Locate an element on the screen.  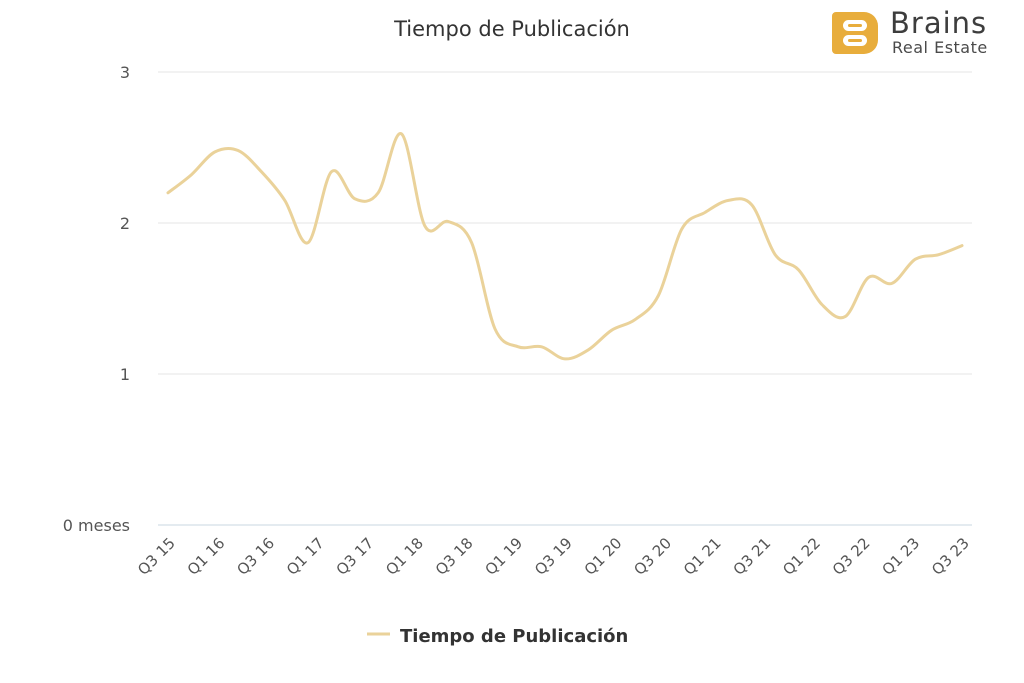
brains-logo: Brains Real Estate is located at coordinates (924, 33).